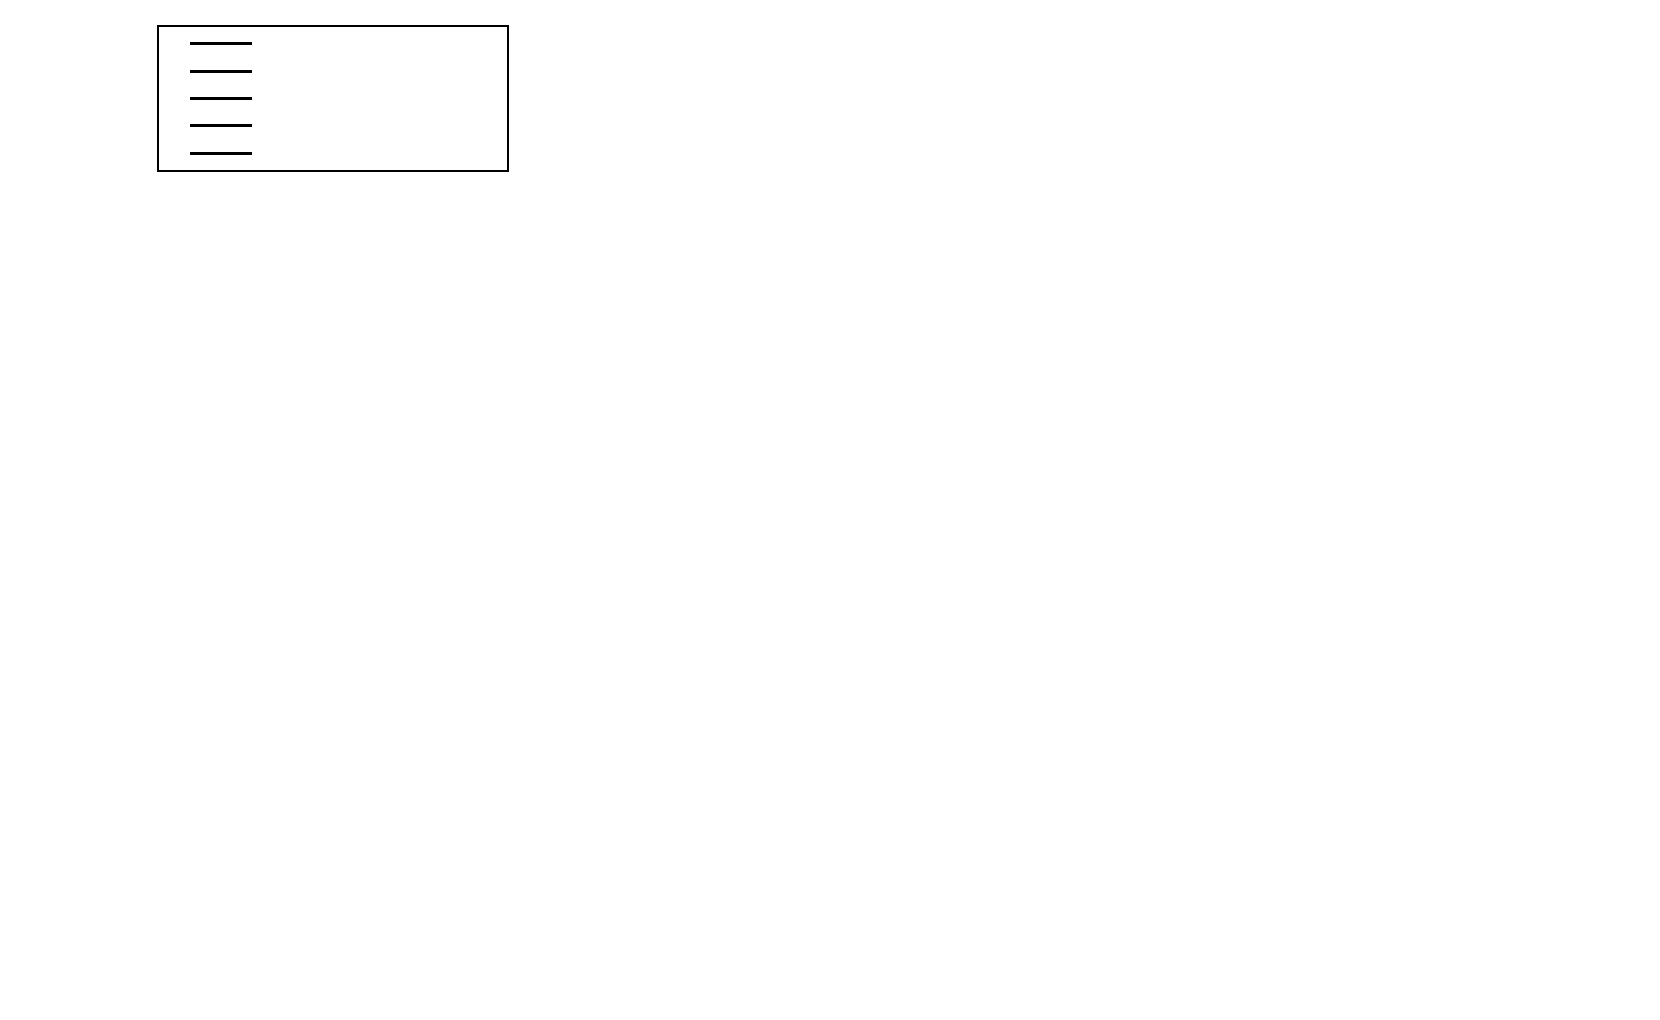 The height and width of the screenshot is (1020, 1660). I want to click on band-passed-line-swatch, so click(221, 71).